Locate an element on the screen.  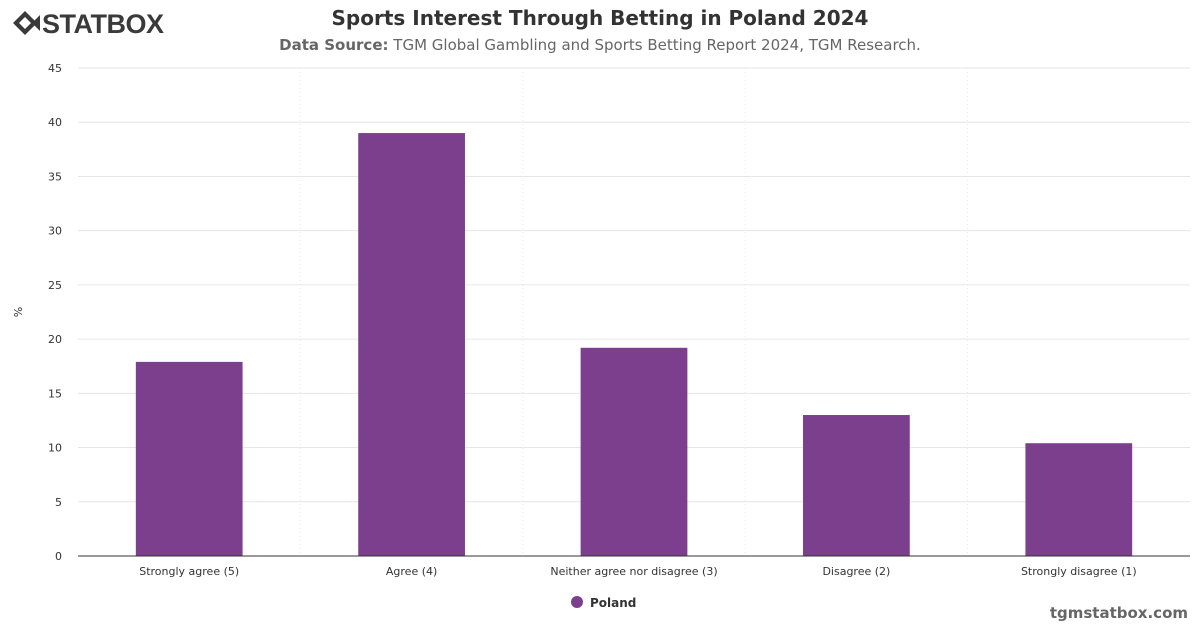
x-tick-label: Strongly agree (5) is located at coordinates (189, 571).